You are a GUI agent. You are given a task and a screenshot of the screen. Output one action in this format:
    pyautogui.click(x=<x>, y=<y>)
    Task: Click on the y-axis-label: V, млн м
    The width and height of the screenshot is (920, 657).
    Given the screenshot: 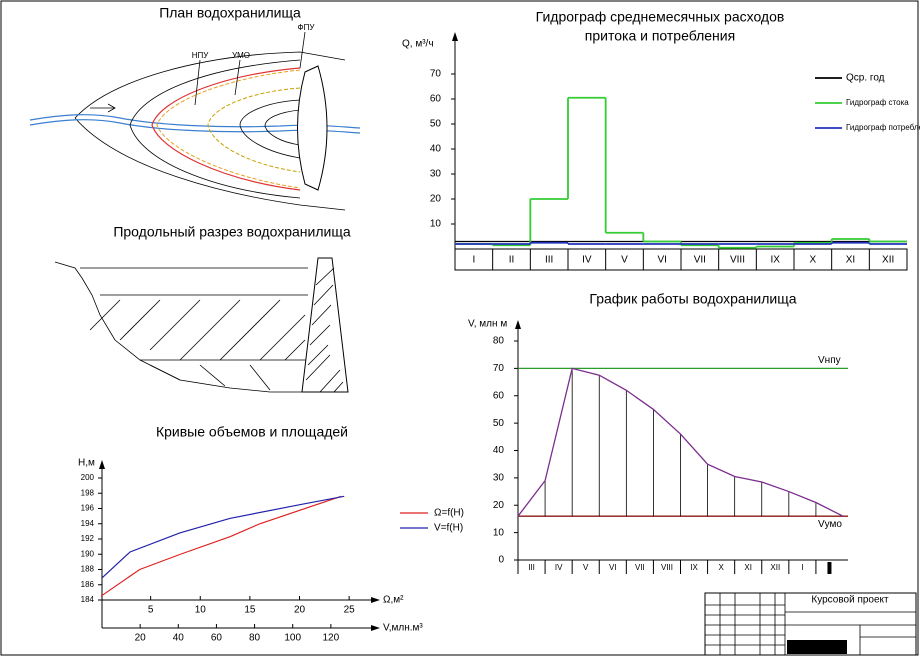 What is the action you would take?
    pyautogui.click(x=487, y=324)
    